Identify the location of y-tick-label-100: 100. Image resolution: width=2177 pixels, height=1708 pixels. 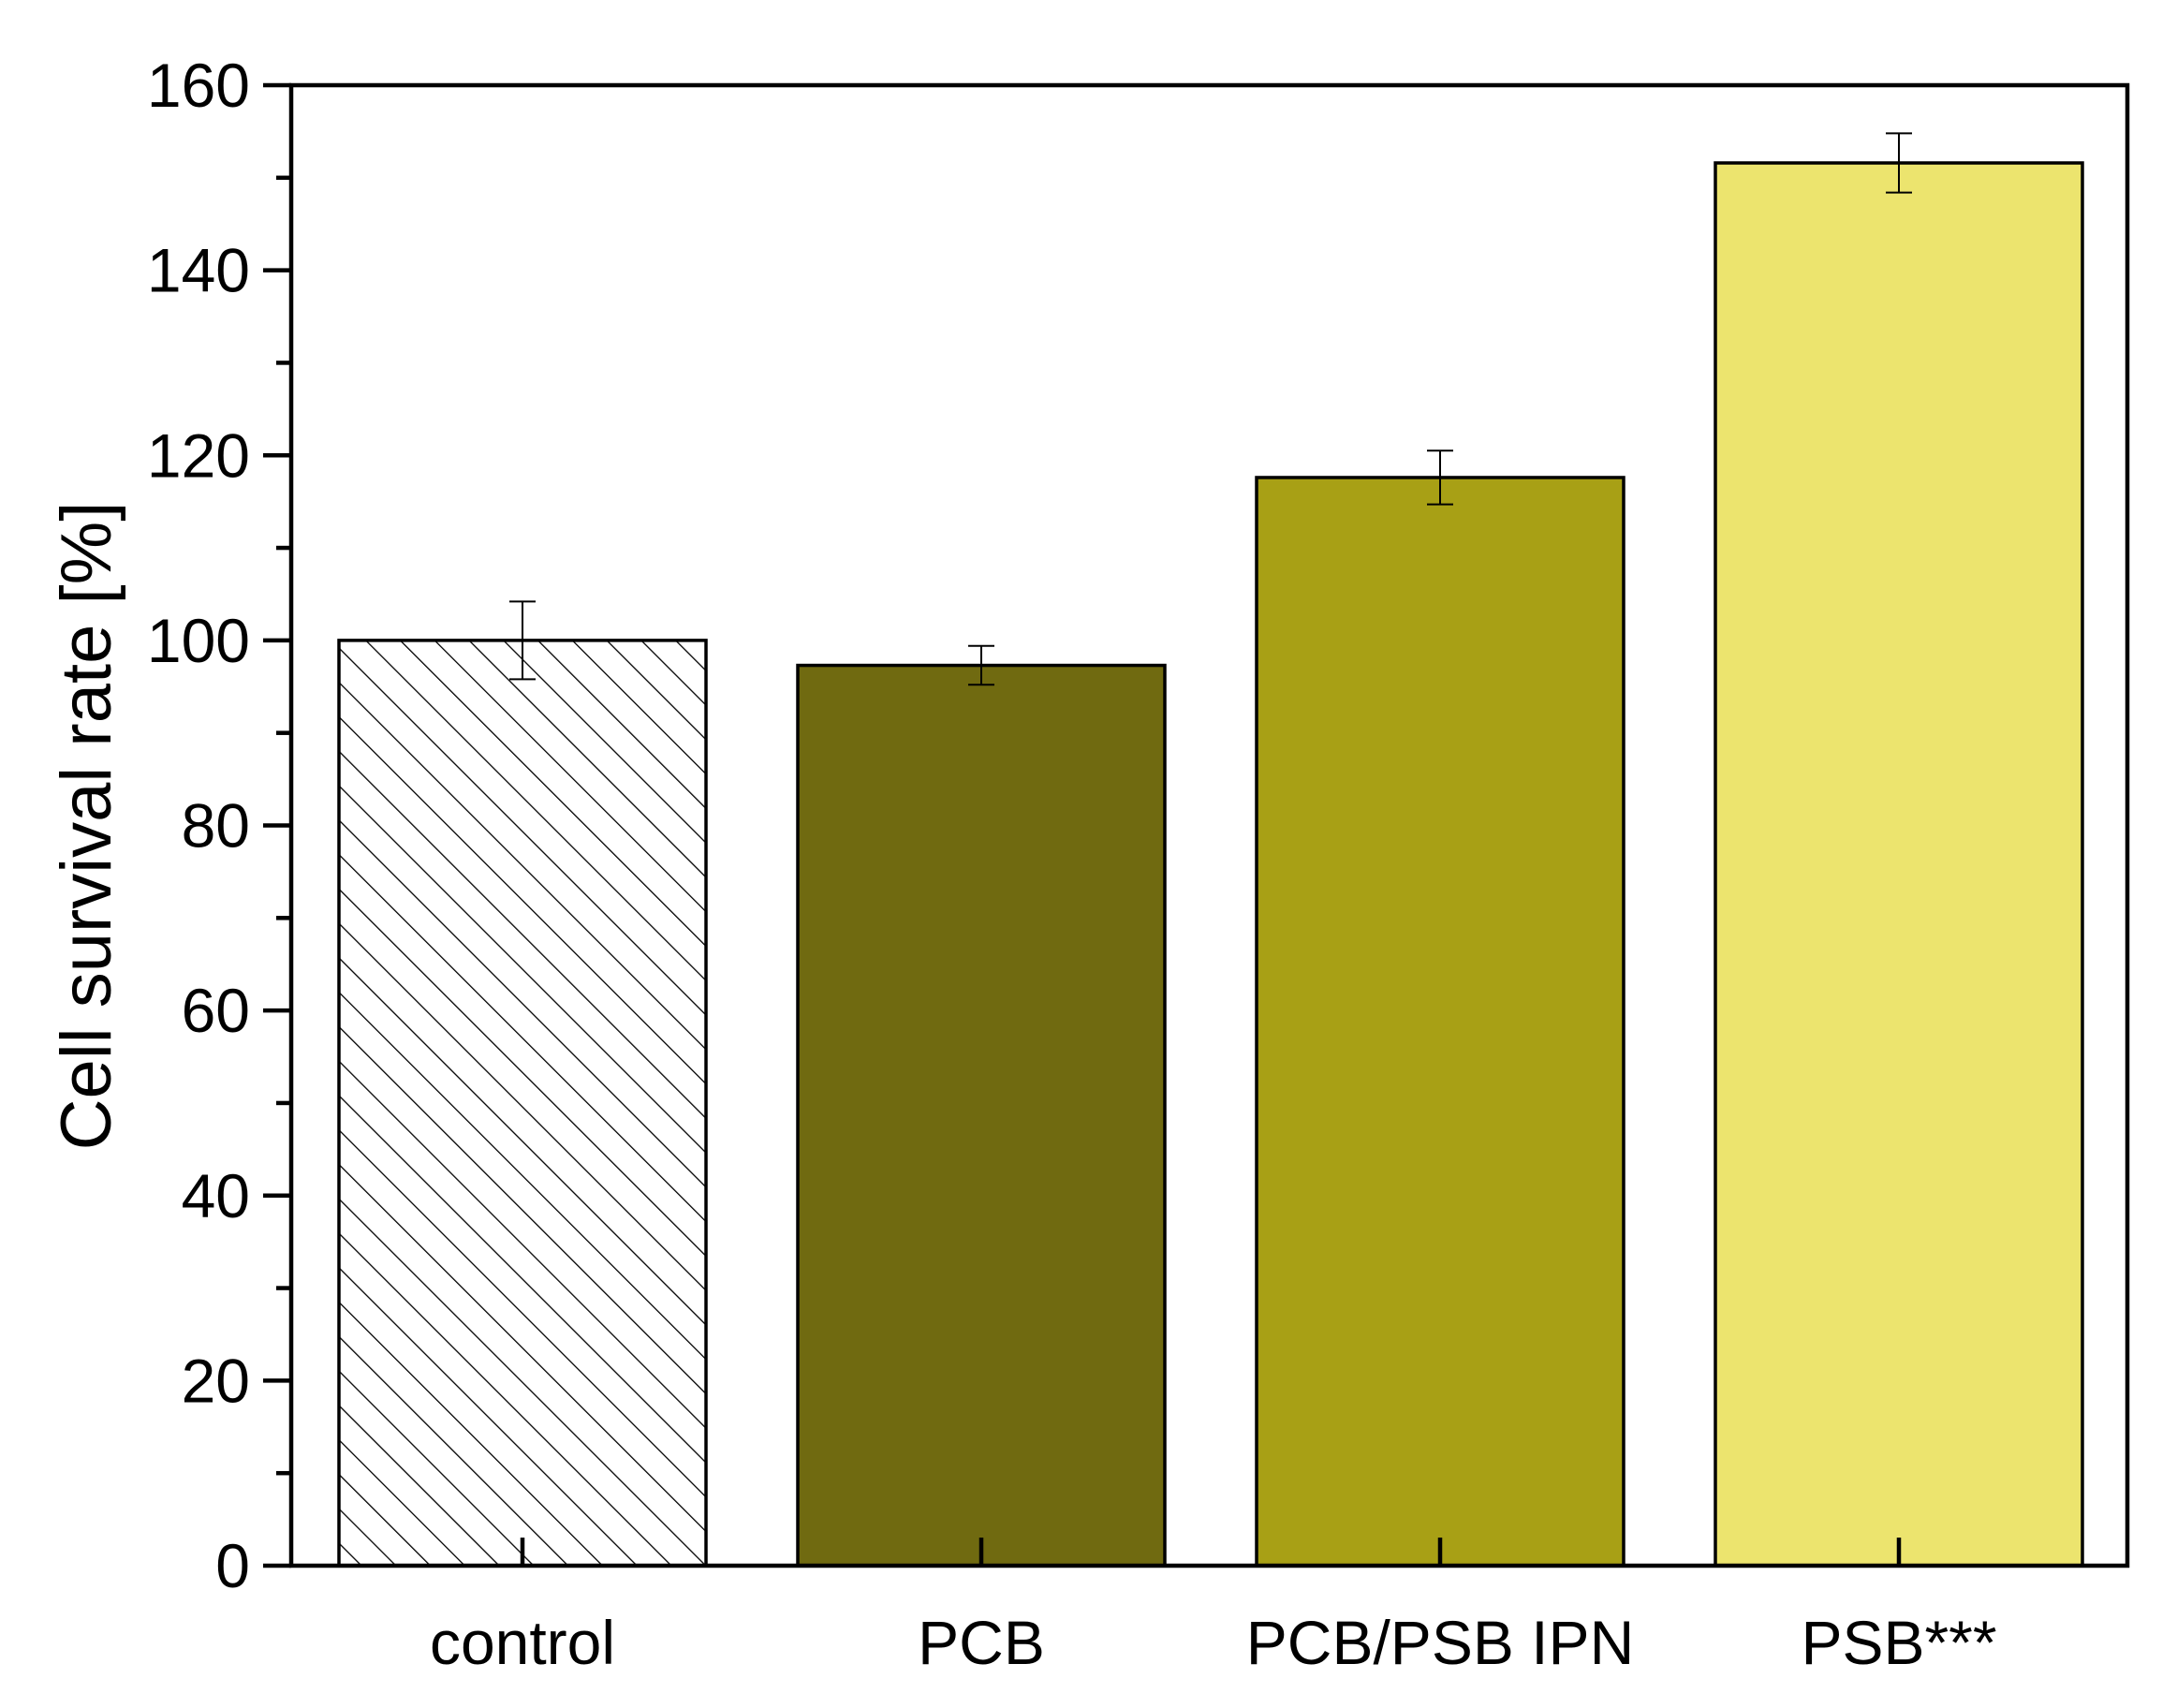
(198, 640).